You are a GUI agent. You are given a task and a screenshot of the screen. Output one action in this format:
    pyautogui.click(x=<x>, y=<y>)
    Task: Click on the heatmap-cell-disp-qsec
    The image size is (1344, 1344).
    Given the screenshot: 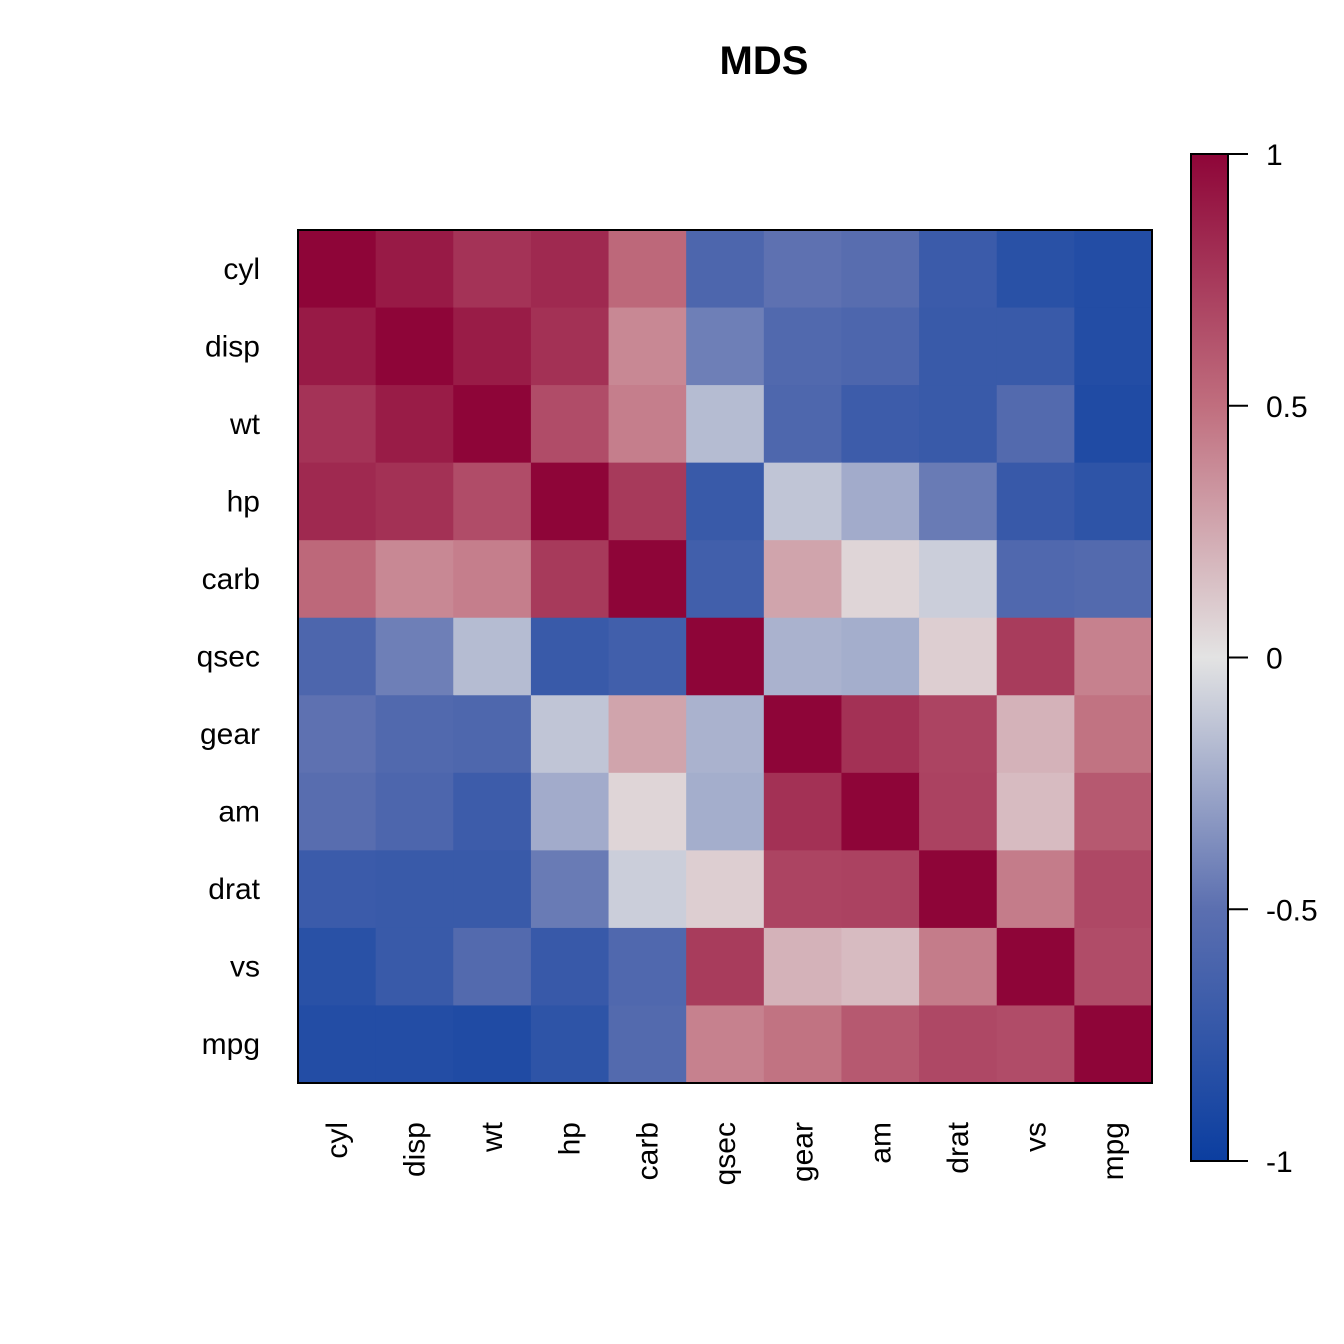 What is the action you would take?
    pyautogui.click(x=725, y=346)
    